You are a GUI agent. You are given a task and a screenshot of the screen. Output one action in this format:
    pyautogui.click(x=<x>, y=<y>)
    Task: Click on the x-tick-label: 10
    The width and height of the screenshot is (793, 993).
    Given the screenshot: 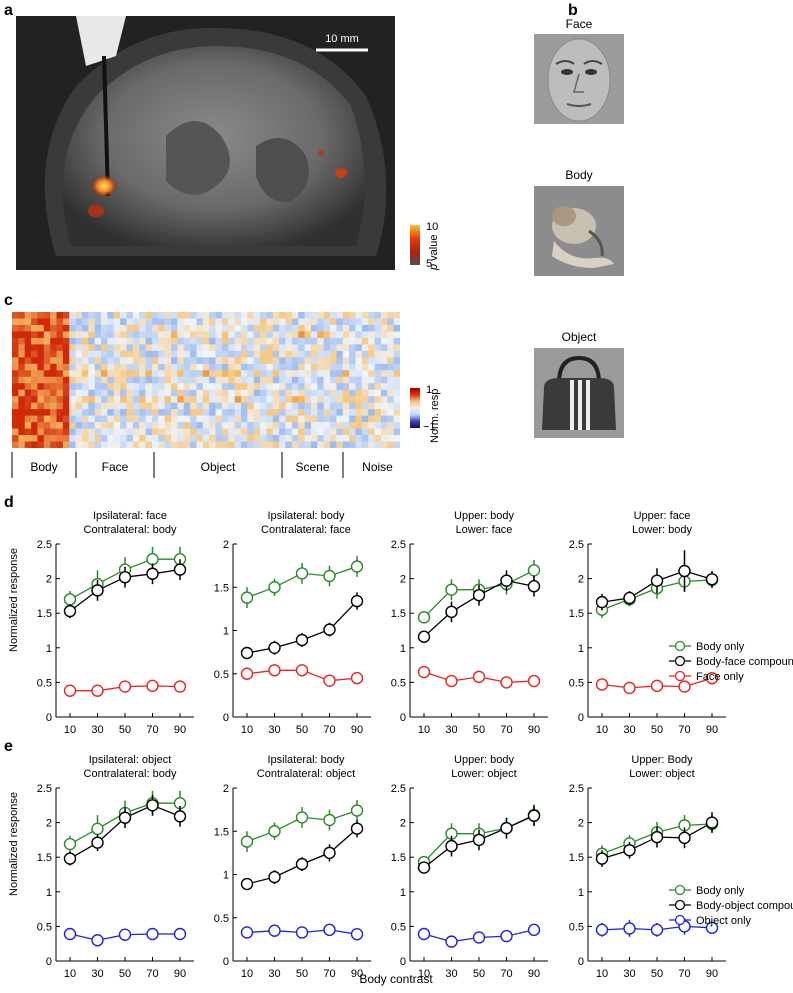 What is the action you would take?
    pyautogui.click(x=247, y=974)
    